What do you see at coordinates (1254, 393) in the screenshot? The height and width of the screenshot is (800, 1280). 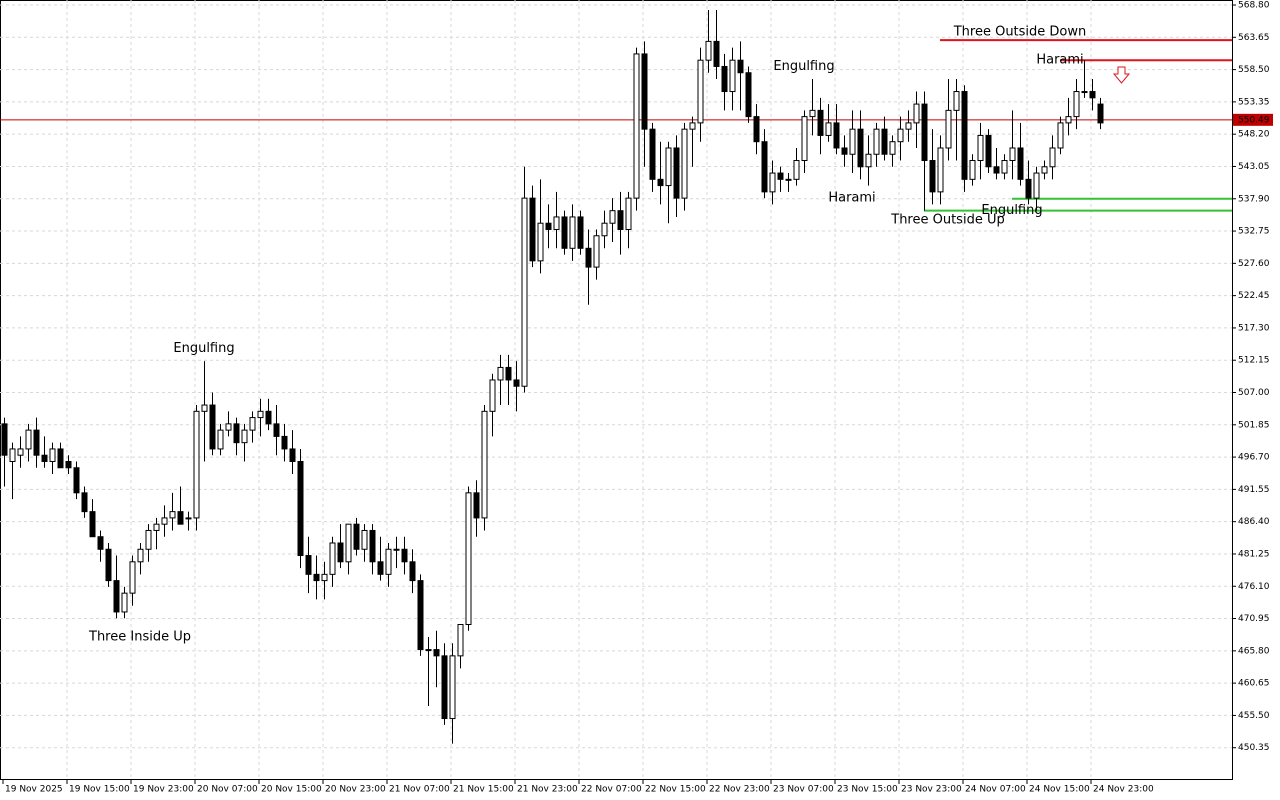 I see `y-tick-label: 507.00` at bounding box center [1254, 393].